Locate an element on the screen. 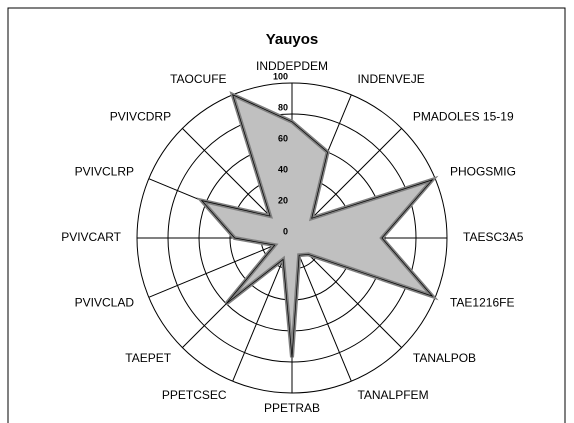 The image size is (574, 423). category-label: PVIVCDRP is located at coordinates (140, 116).